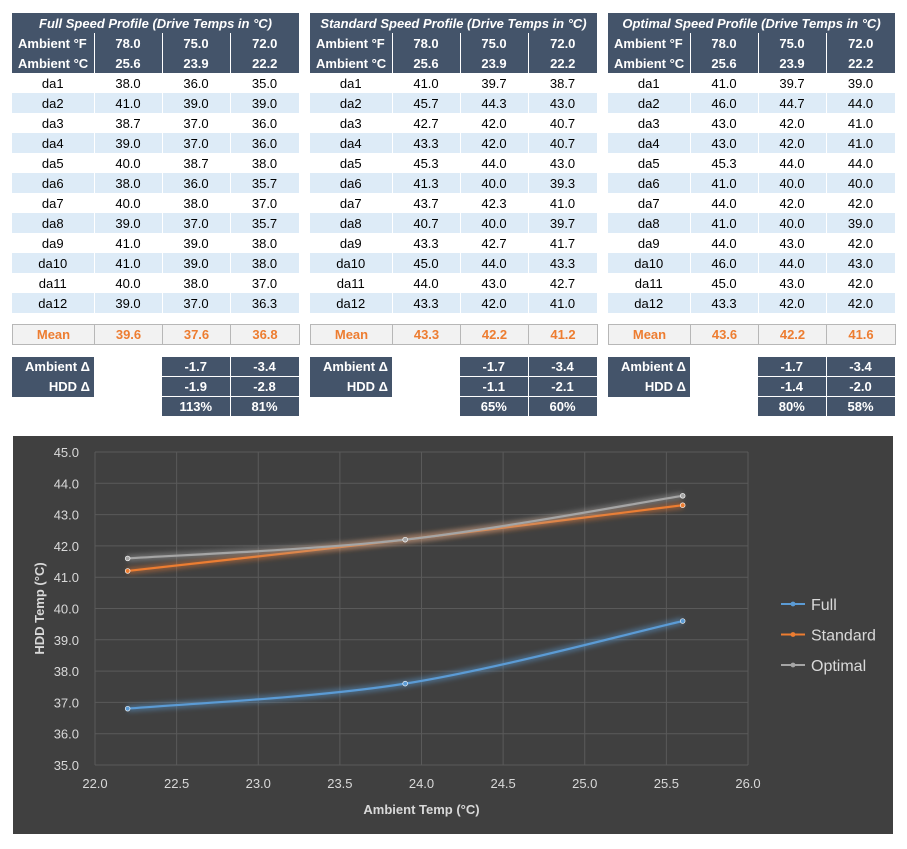  What do you see at coordinates (563, 334) in the screenshot?
I see `mean-value: 41.2` at bounding box center [563, 334].